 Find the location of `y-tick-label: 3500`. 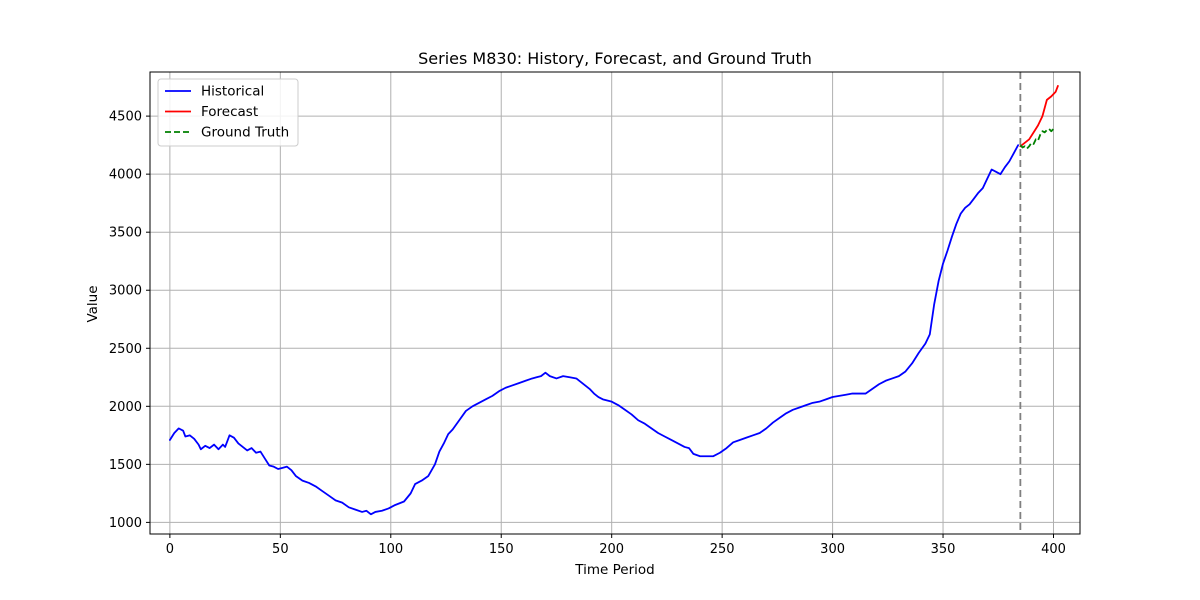

y-tick-label: 3500 is located at coordinates (125, 233).